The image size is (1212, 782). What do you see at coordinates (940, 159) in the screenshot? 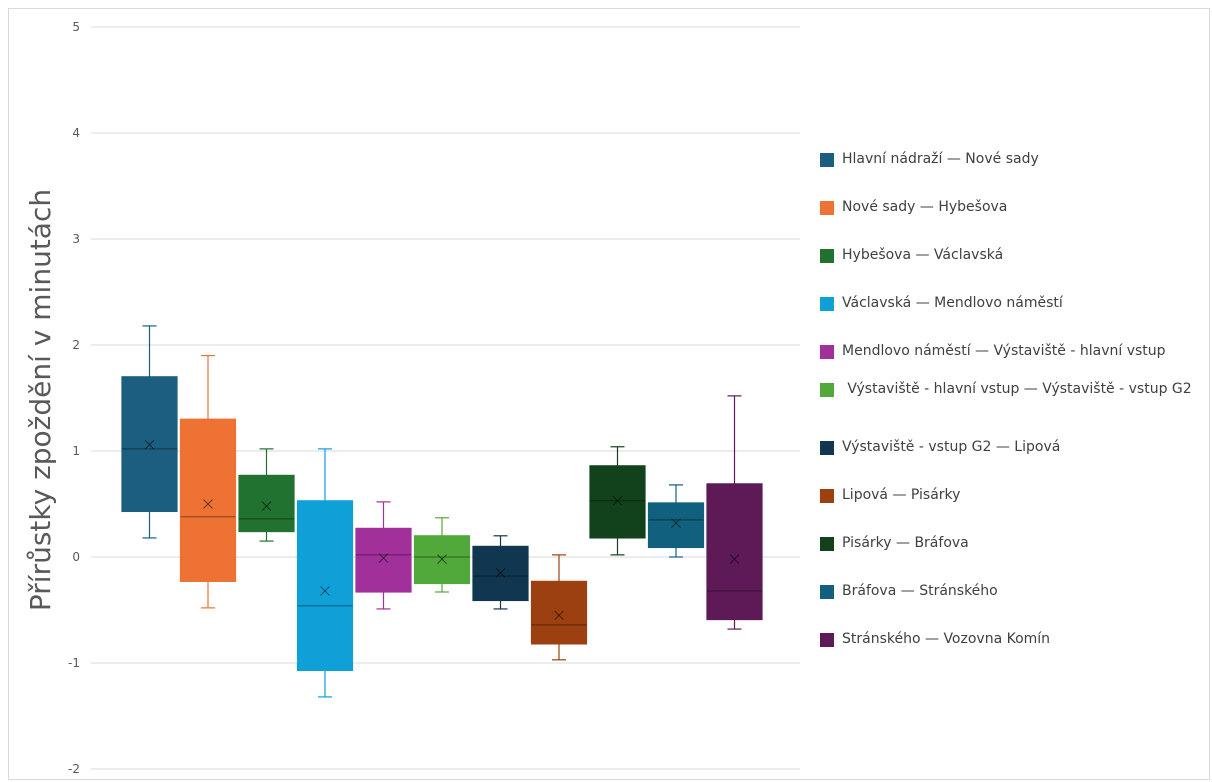
I see `legend-label: Hlavní nádraží — Nové sady` at bounding box center [940, 159].